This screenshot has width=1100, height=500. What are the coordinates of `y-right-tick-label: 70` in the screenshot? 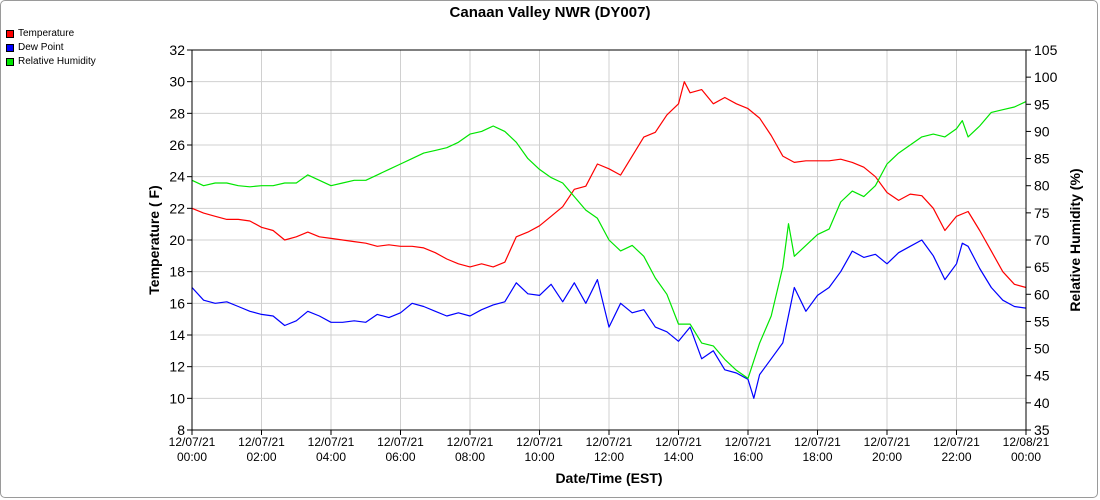 It's located at (1042, 240).